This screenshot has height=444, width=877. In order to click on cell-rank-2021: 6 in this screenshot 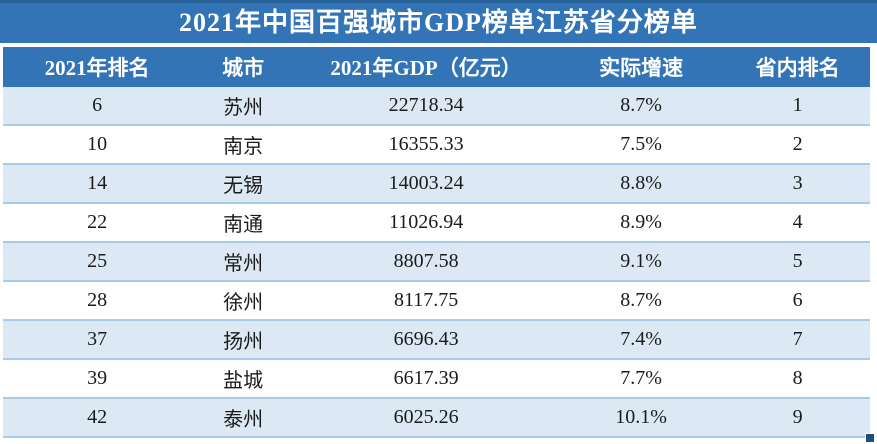, I will do `click(97, 106)`.